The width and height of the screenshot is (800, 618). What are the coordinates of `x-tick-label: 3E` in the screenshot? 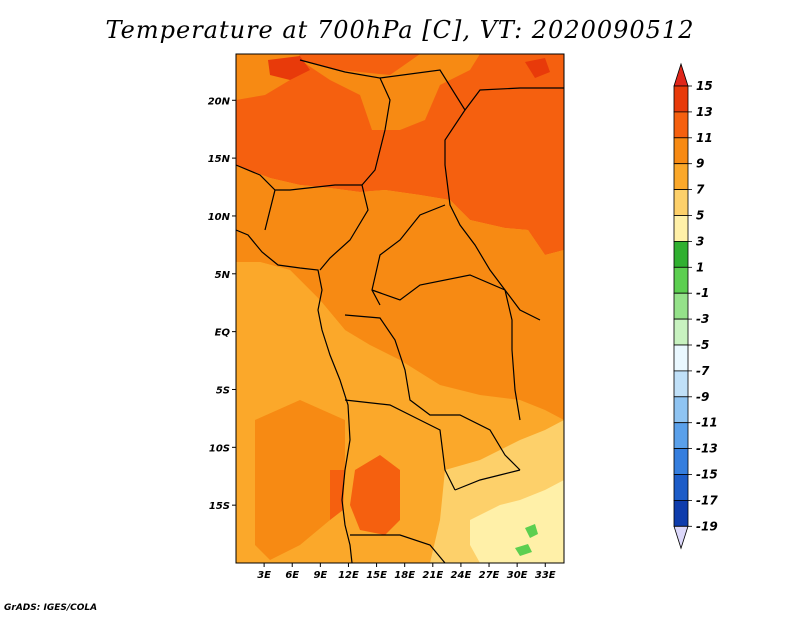 It's located at (264, 575).